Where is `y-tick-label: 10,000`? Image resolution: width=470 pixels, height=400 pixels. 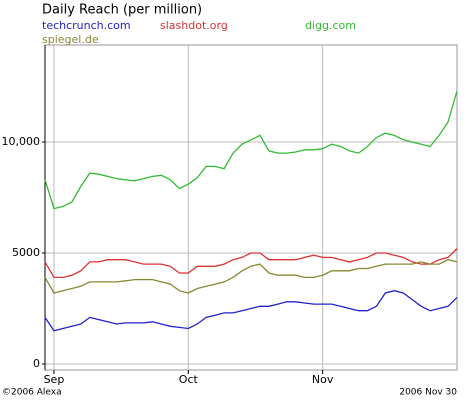
y-tick-label: 10,000 is located at coordinates (21, 141).